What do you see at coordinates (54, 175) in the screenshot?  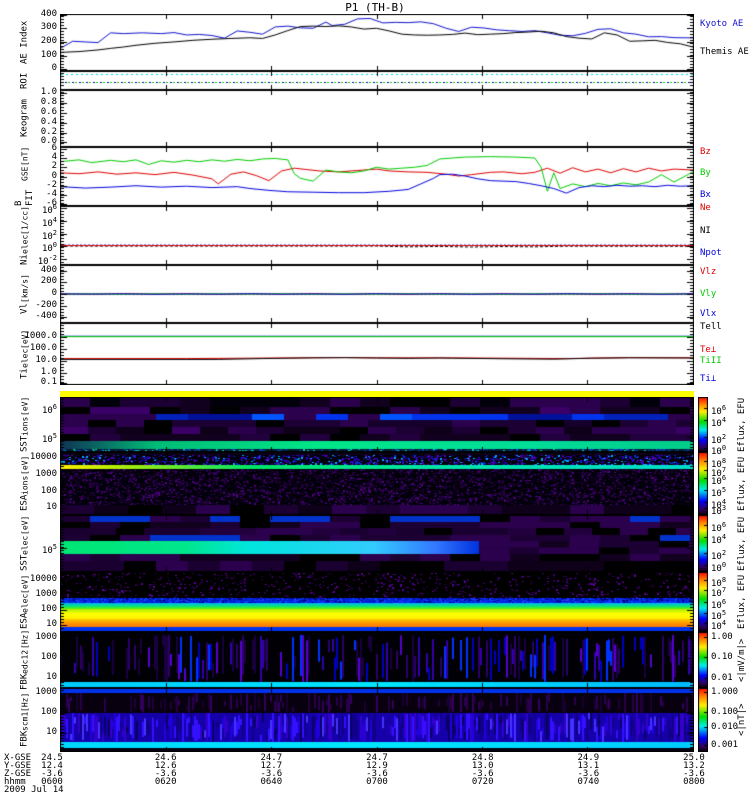 I see `ytick-bfit-0: 0` at bounding box center [54, 175].